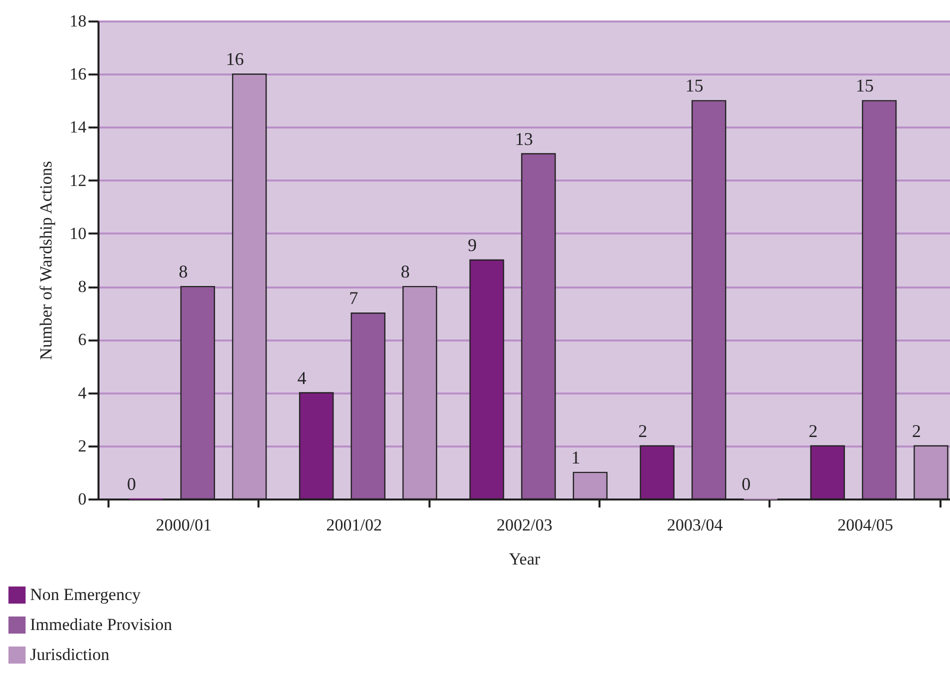 This screenshot has height=677, width=950. I want to click on x-tick-label: 2004/05, so click(865, 525).